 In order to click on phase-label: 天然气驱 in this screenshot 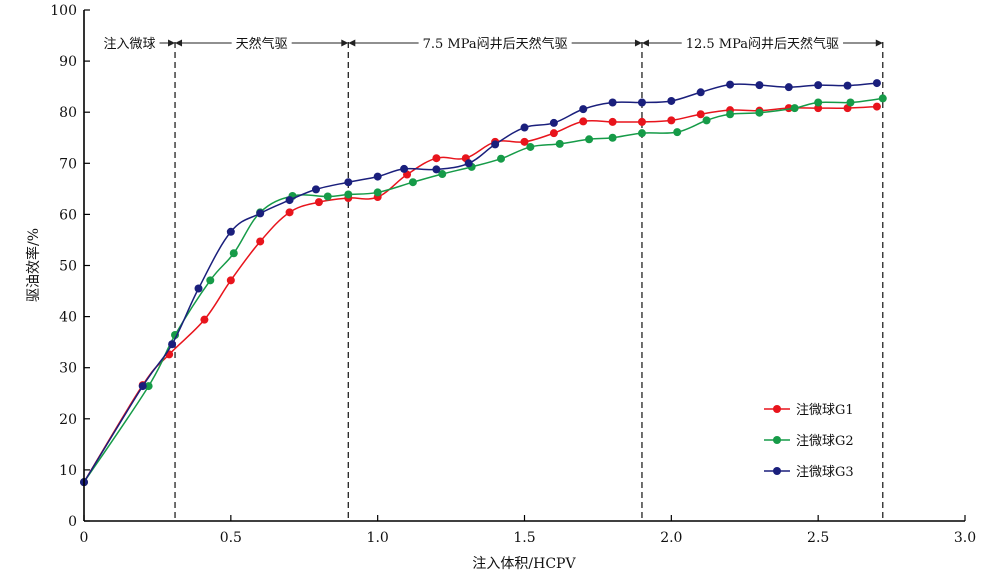, I will do `click(262, 44)`.